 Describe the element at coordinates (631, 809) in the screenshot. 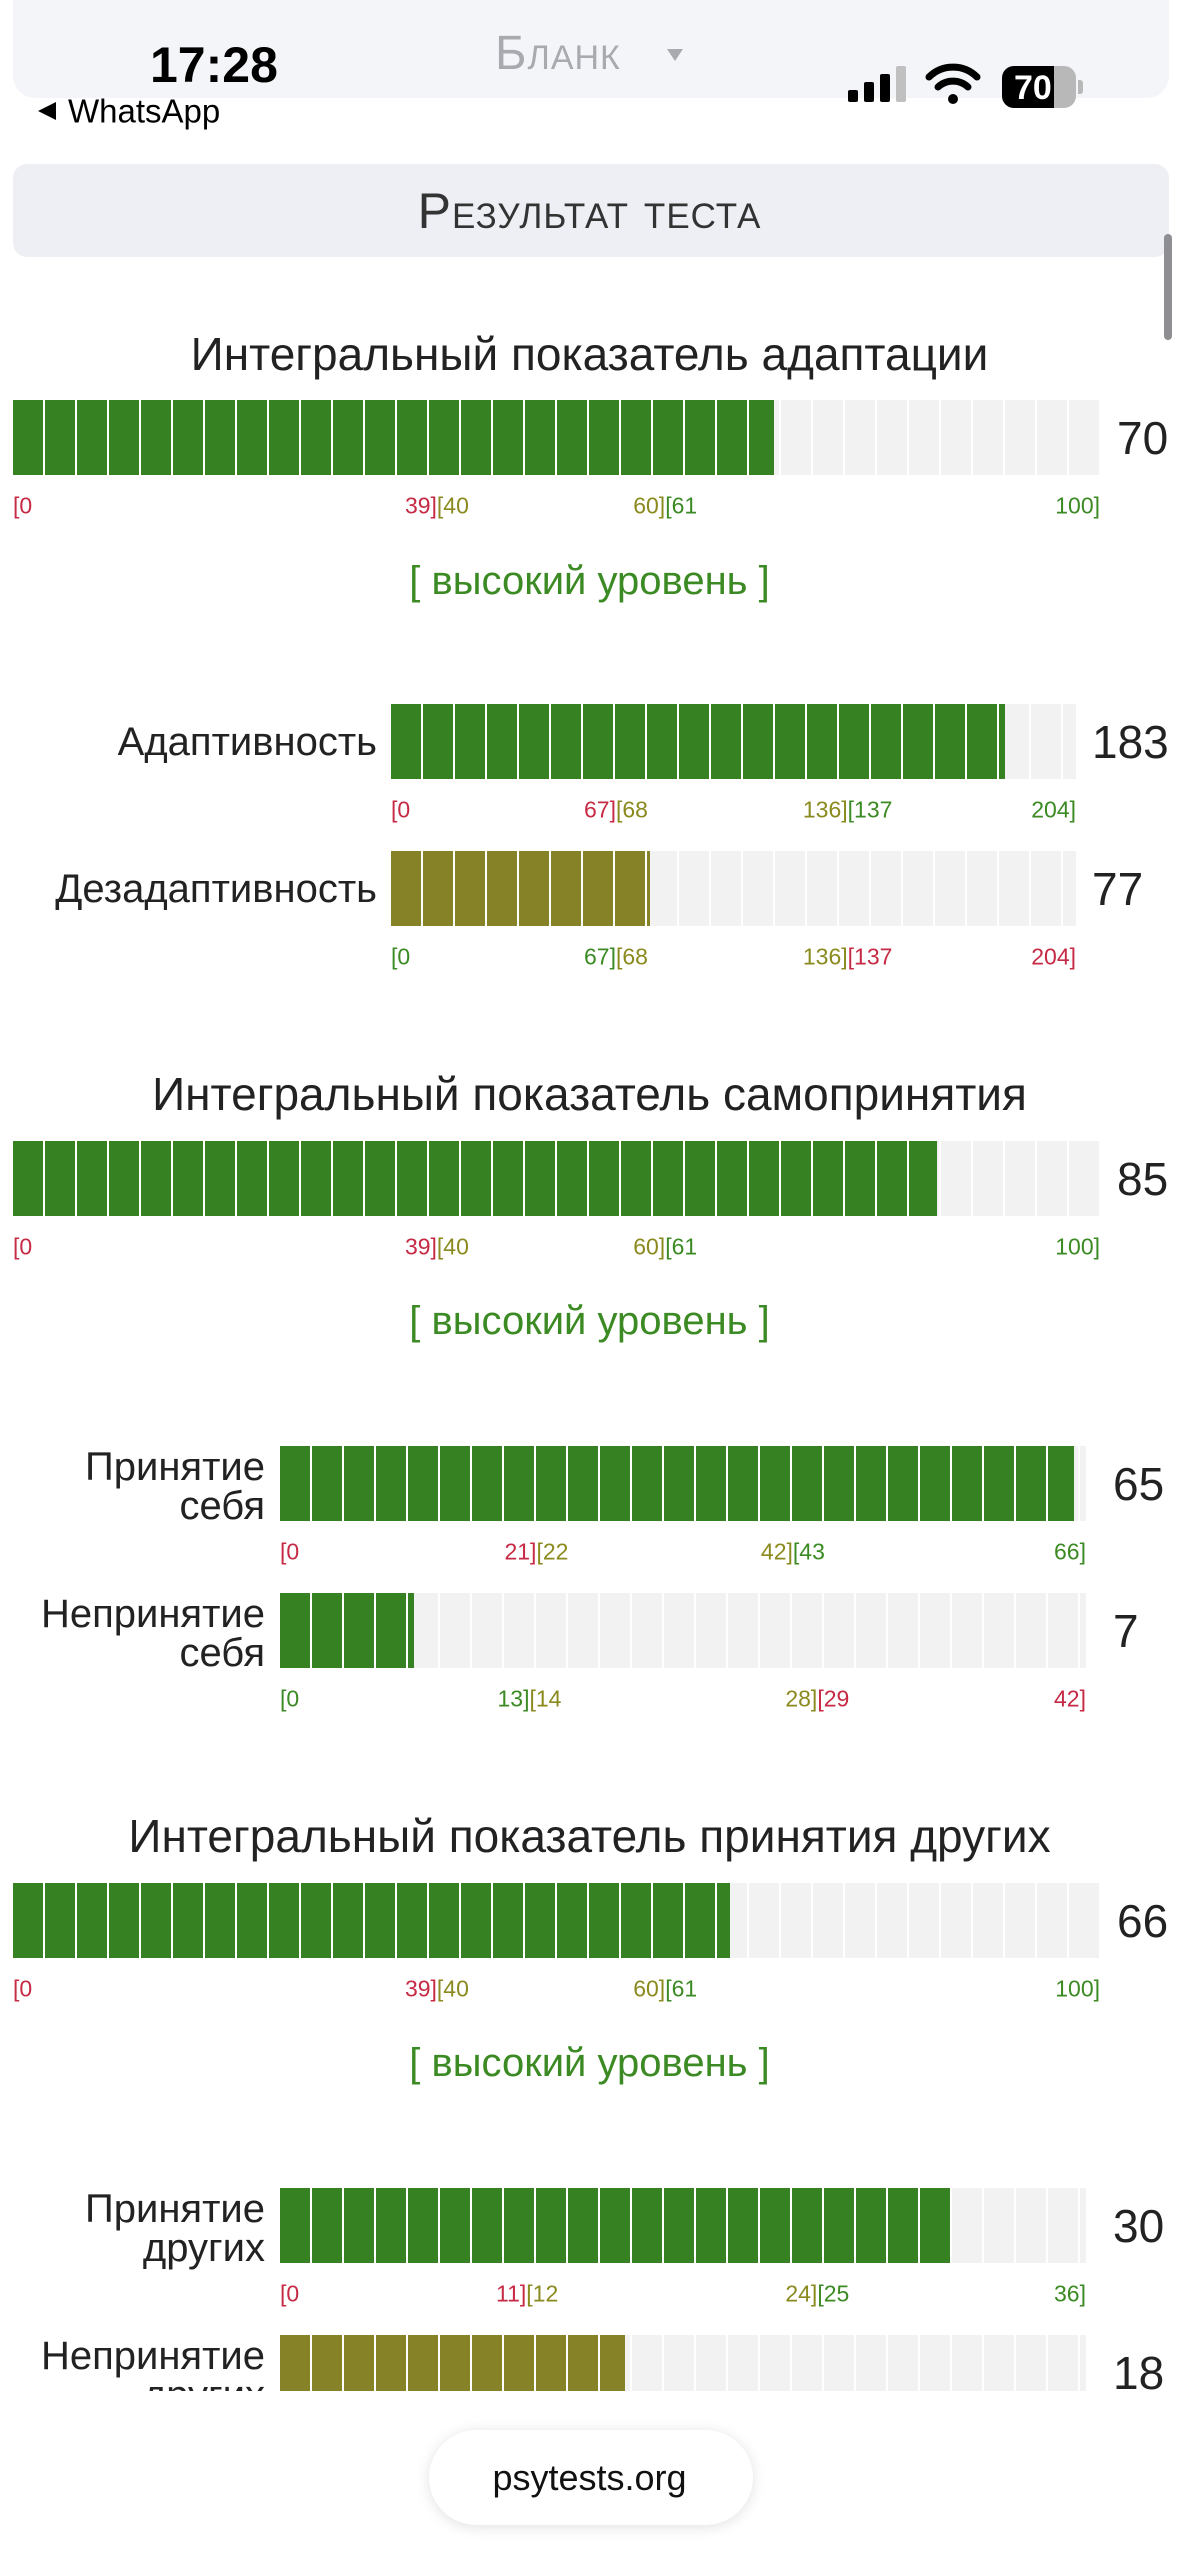

I see `scale-start: [68` at that location.